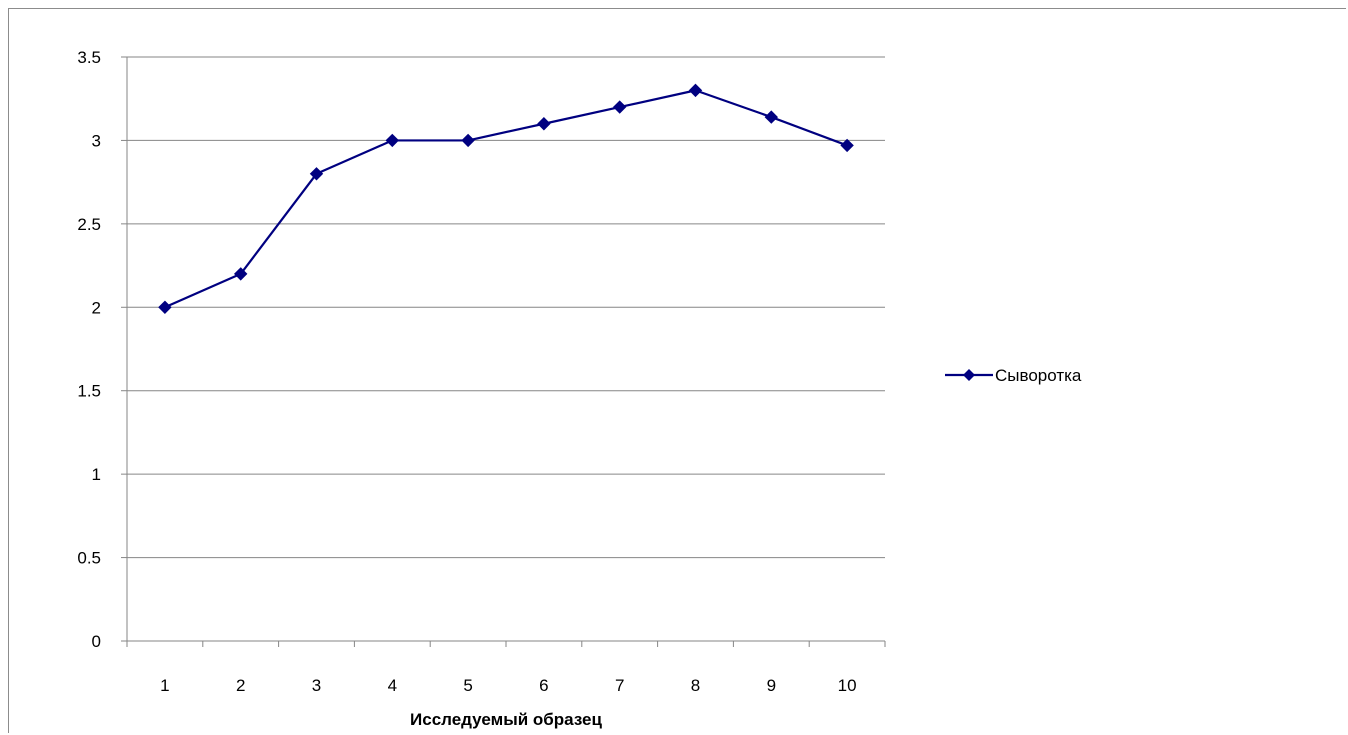 Image resolution: width=1348 pixels, height=735 pixels. What do you see at coordinates (89, 391) in the screenshot?
I see `y-tick-label: 1.5` at bounding box center [89, 391].